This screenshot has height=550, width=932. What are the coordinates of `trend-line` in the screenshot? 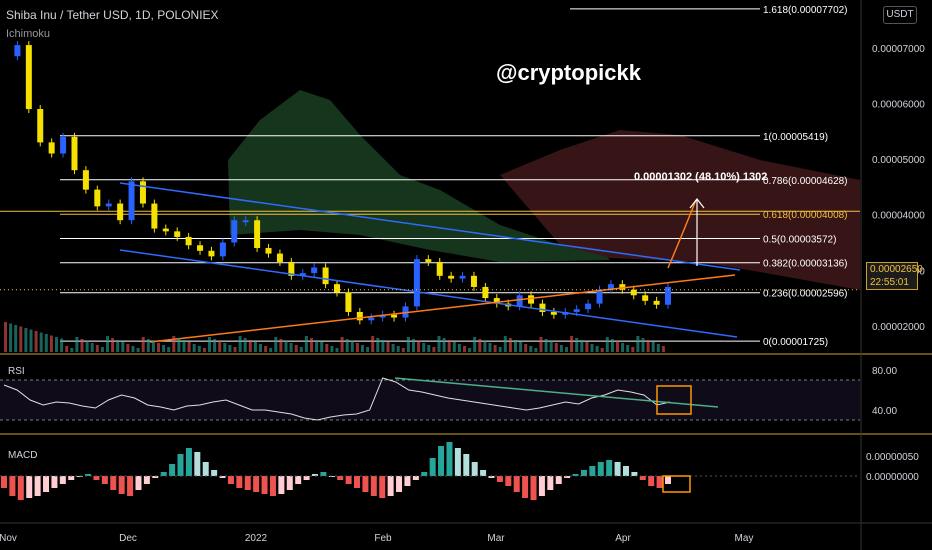 It's located at (442, 308).